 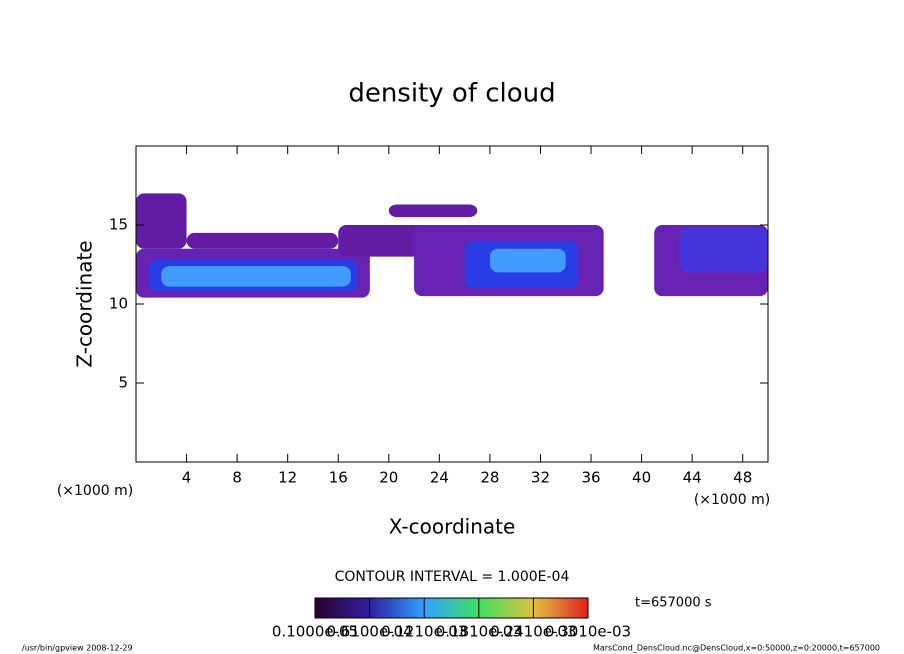 What do you see at coordinates (742, 478) in the screenshot?
I see `x-tick-label: 48` at bounding box center [742, 478].